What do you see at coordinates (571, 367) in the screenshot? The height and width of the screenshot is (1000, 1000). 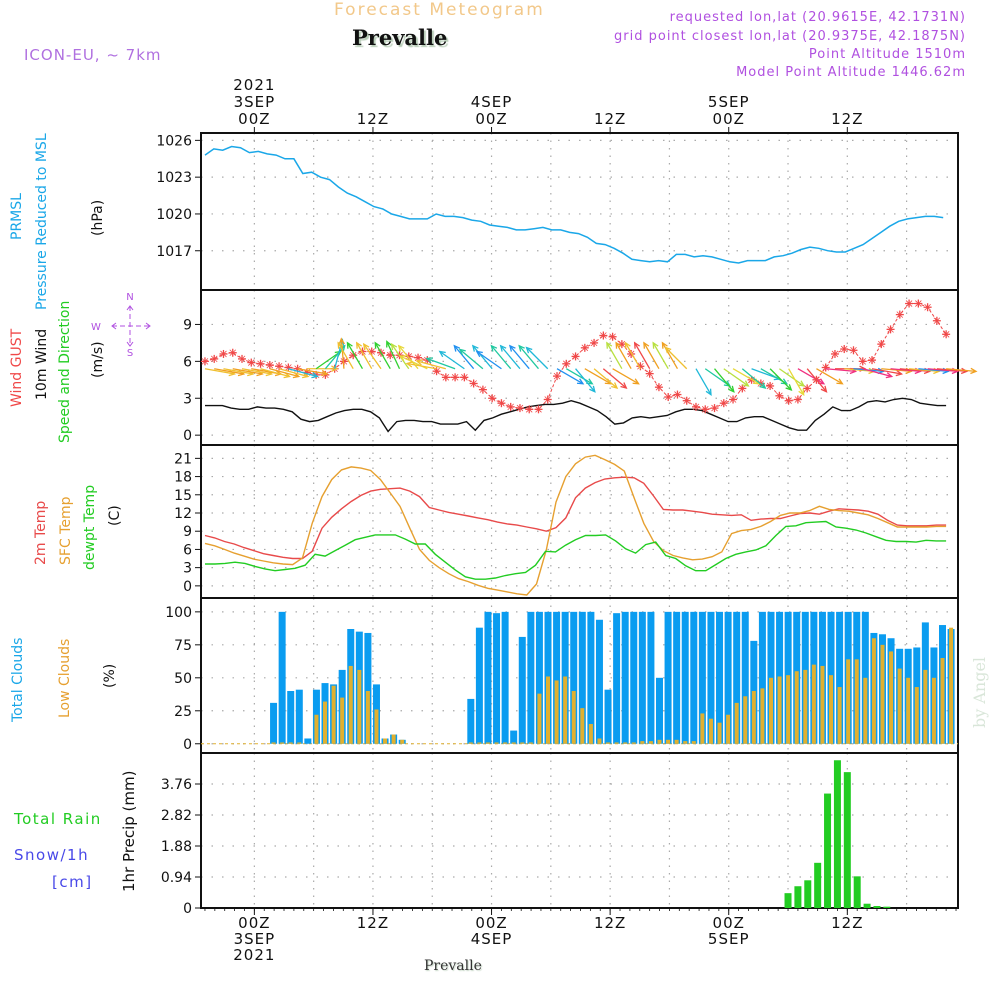 I see `panel-1: 0 3 6 9` at bounding box center [571, 367].